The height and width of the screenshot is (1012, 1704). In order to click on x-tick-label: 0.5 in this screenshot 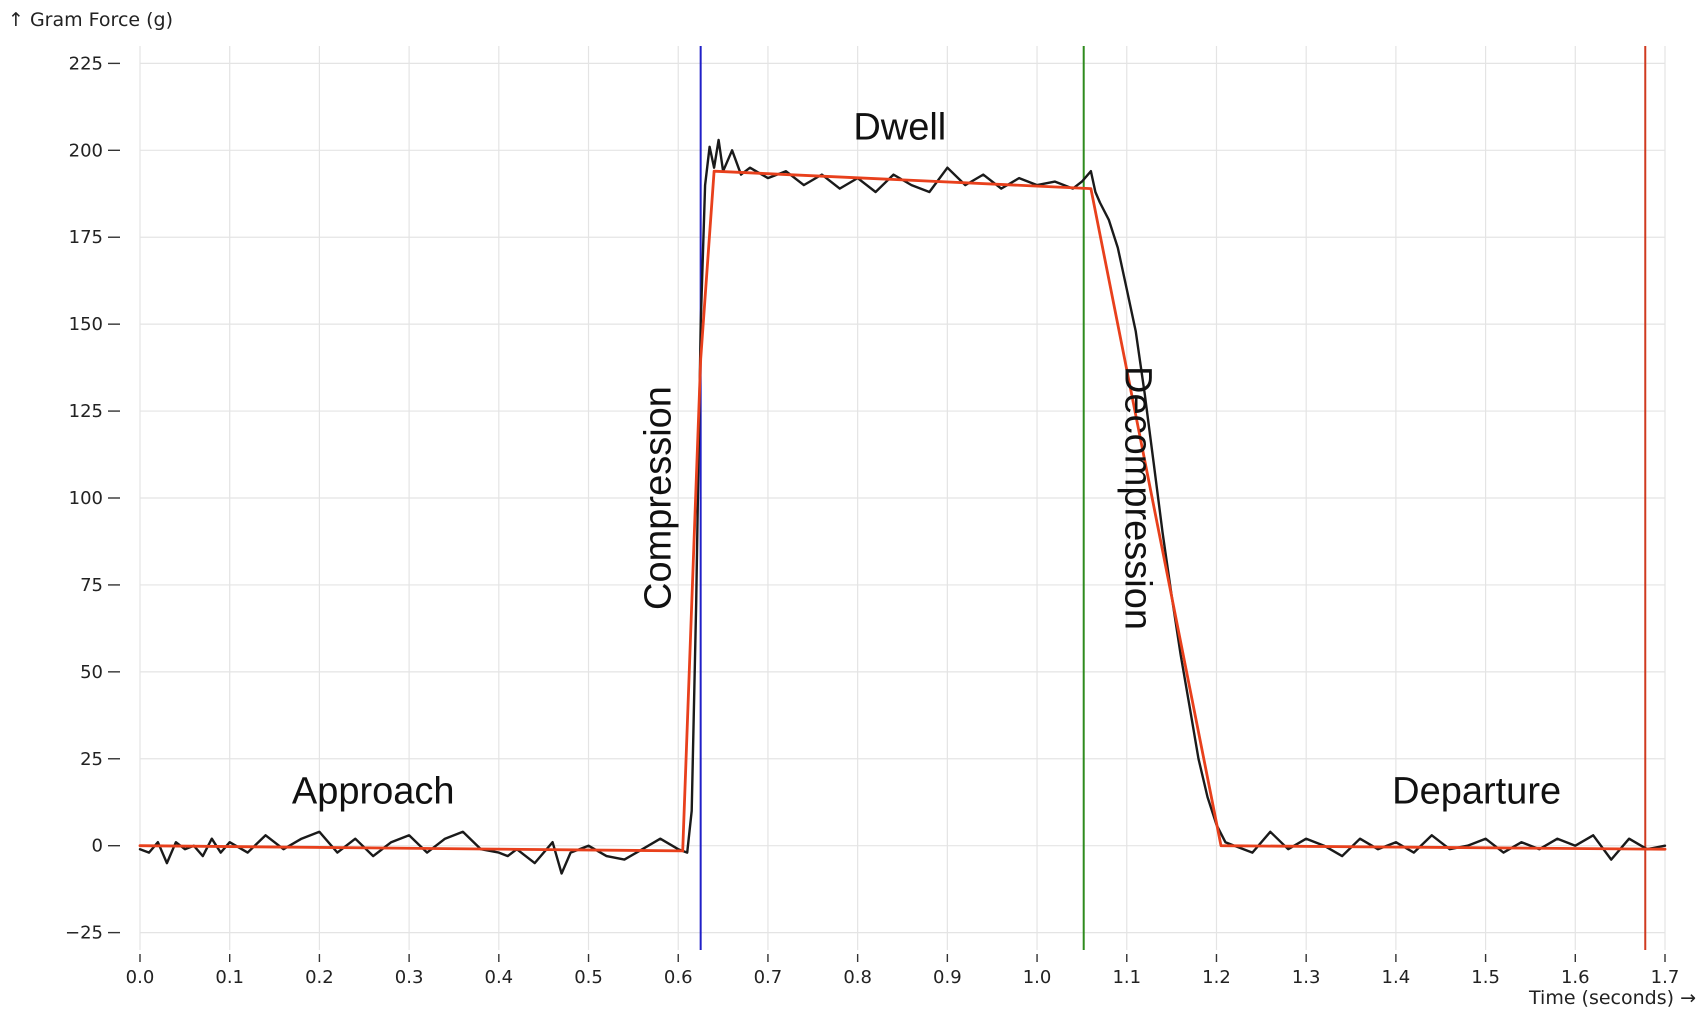, I will do `click(588, 977)`.